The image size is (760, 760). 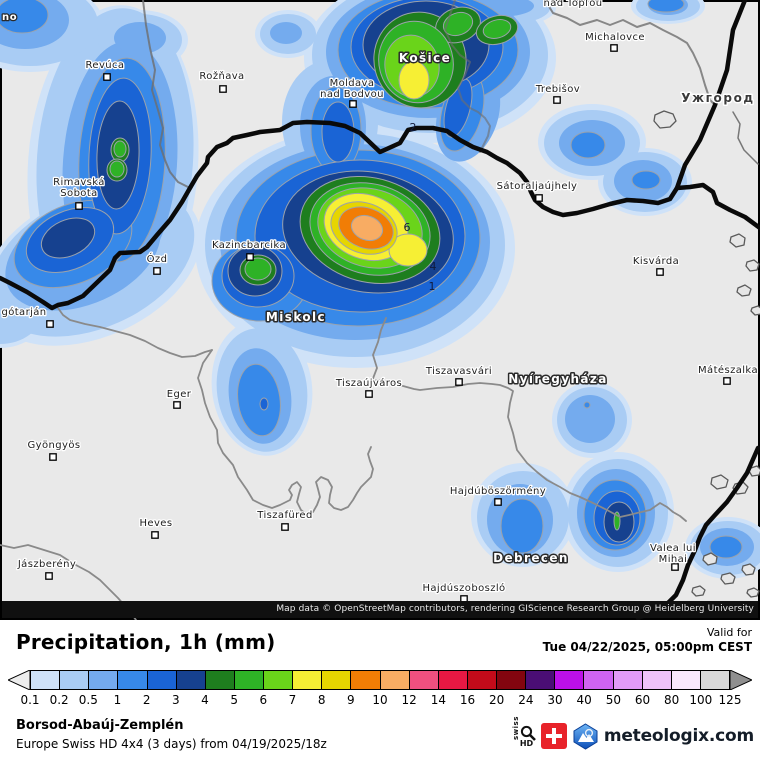 I want to click on city-hajduszoboszlo: Hajdúszoboszló, so click(x=463, y=592).